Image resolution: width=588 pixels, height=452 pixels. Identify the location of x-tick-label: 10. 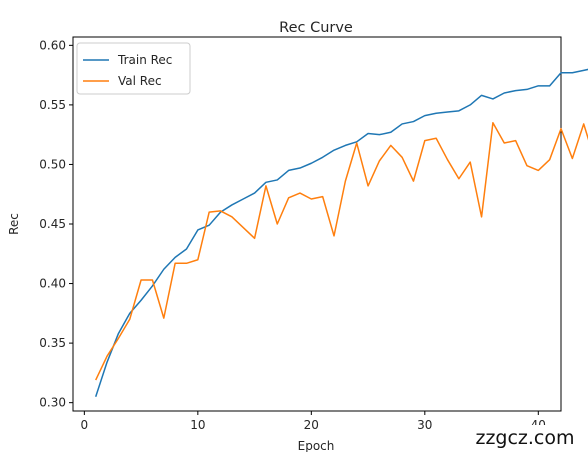
(197, 425).